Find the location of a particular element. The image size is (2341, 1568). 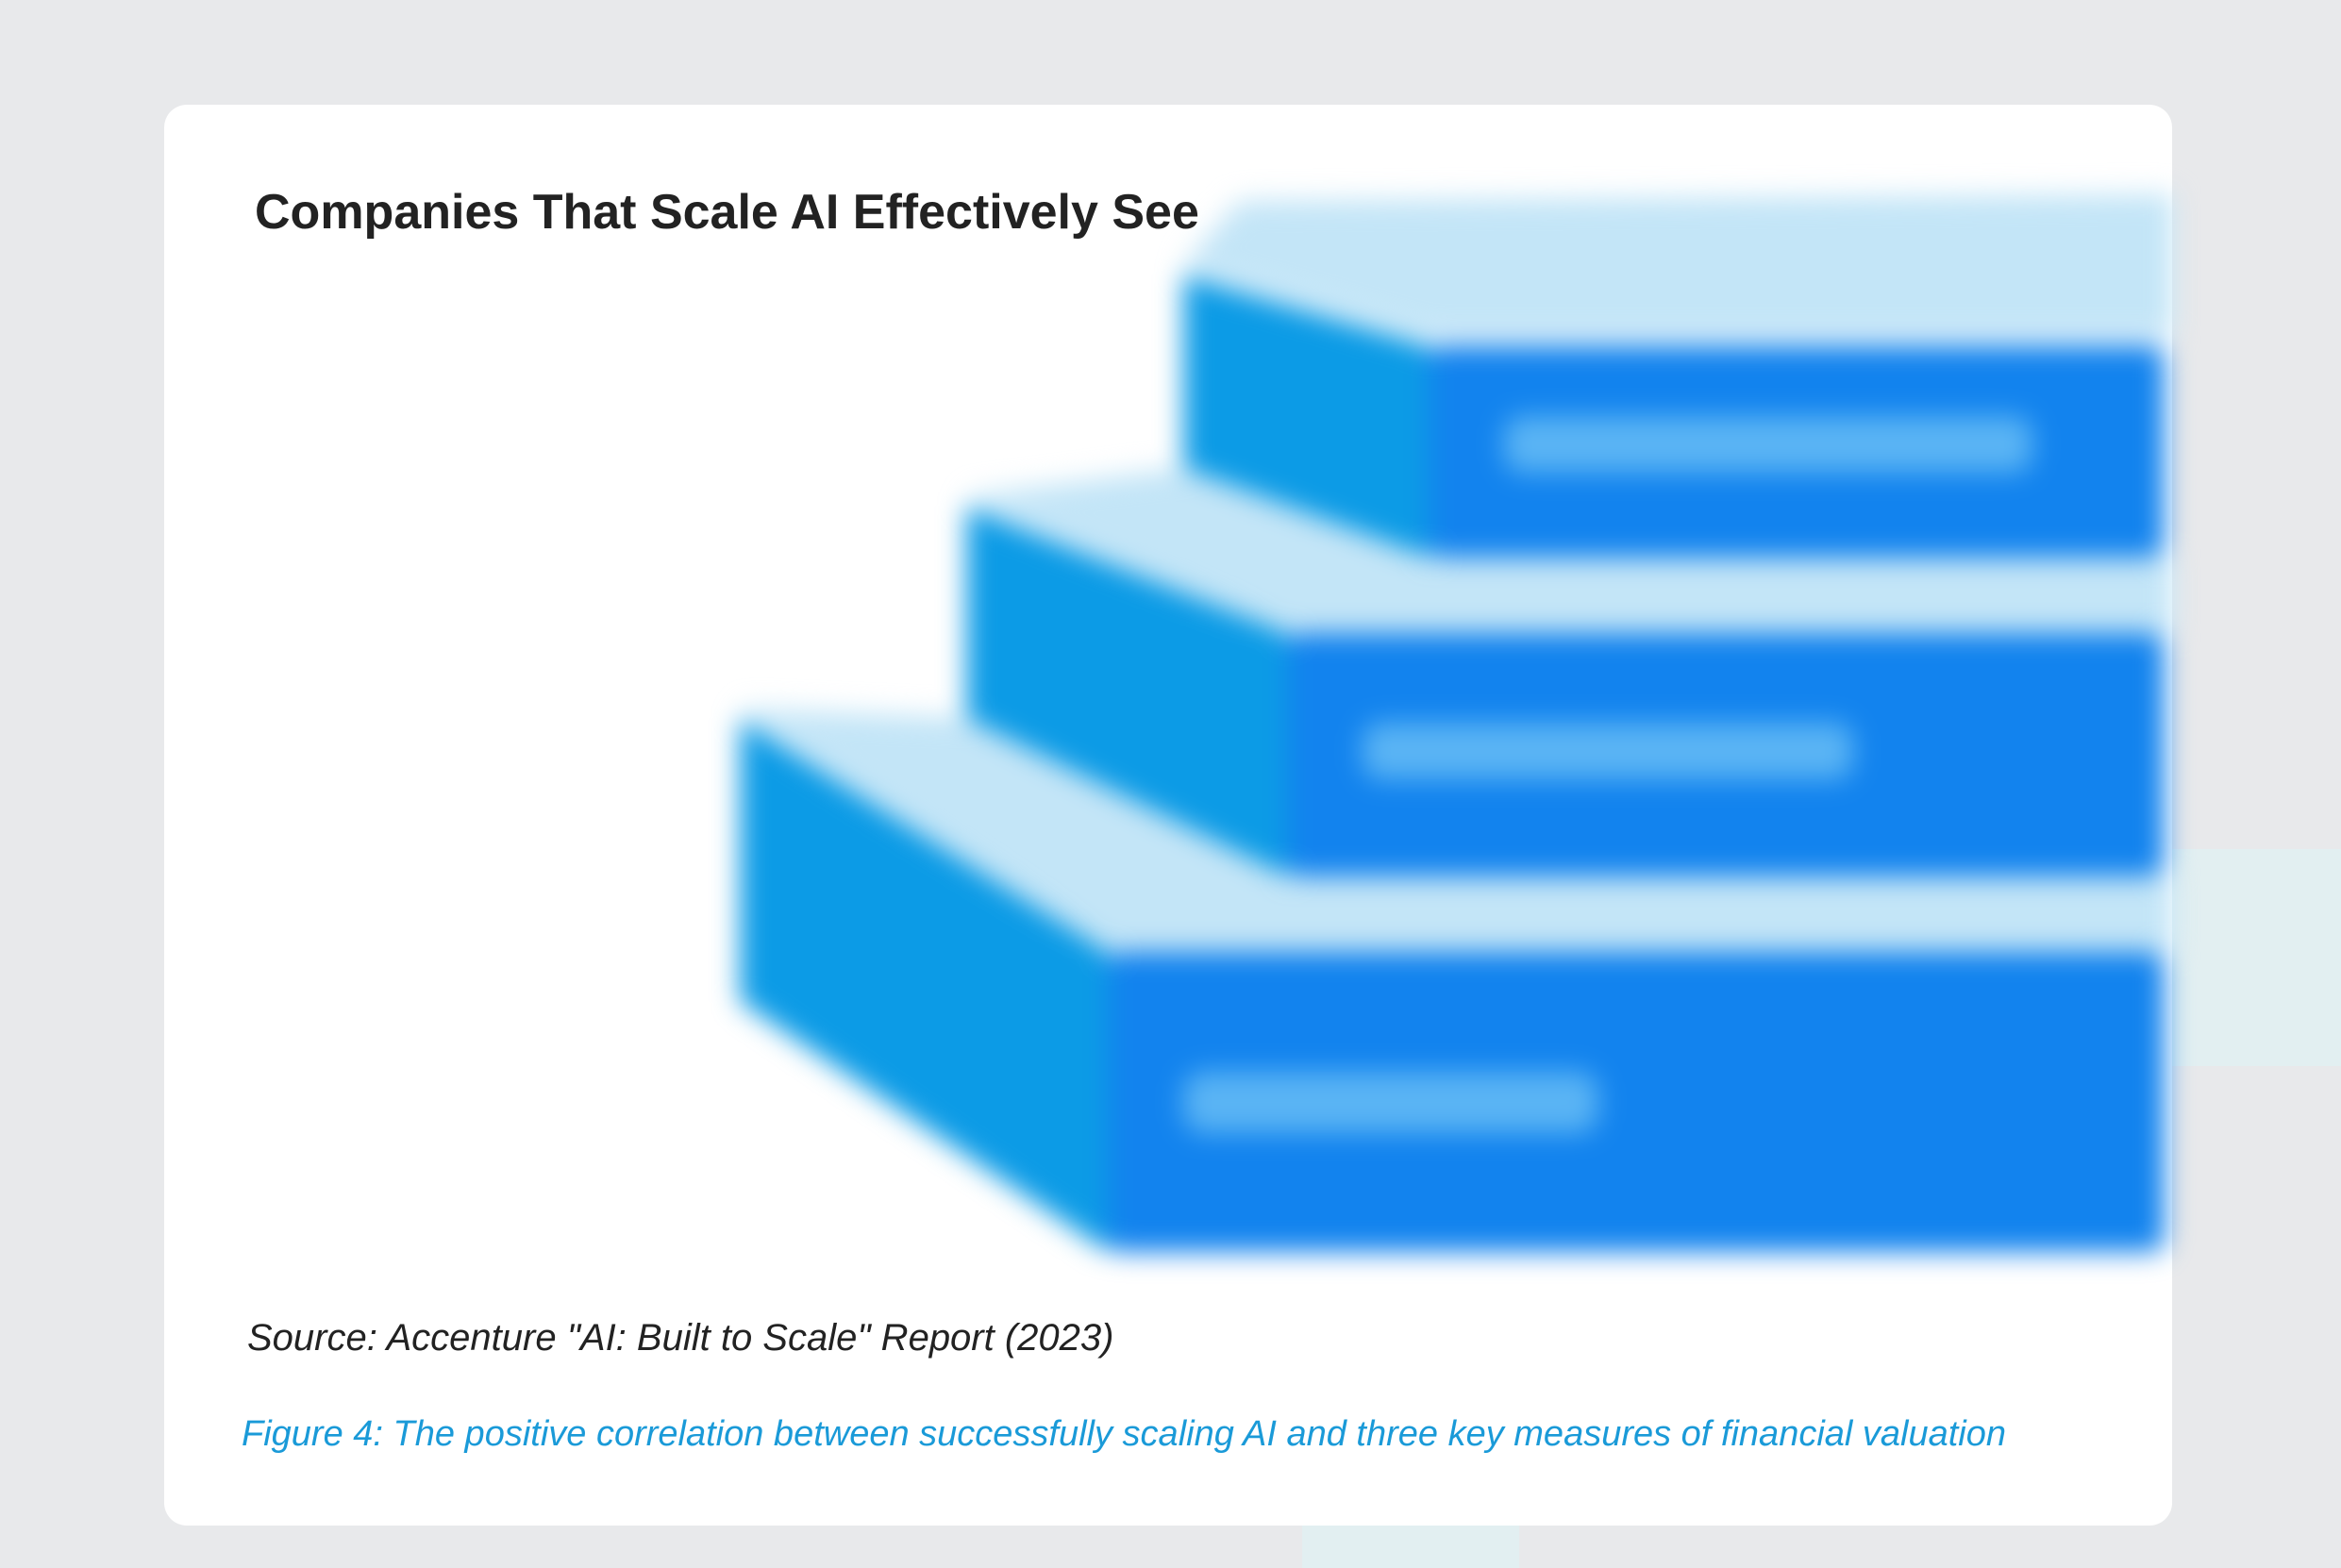

step-bottom-front-face is located at coordinates (1637, 1102).